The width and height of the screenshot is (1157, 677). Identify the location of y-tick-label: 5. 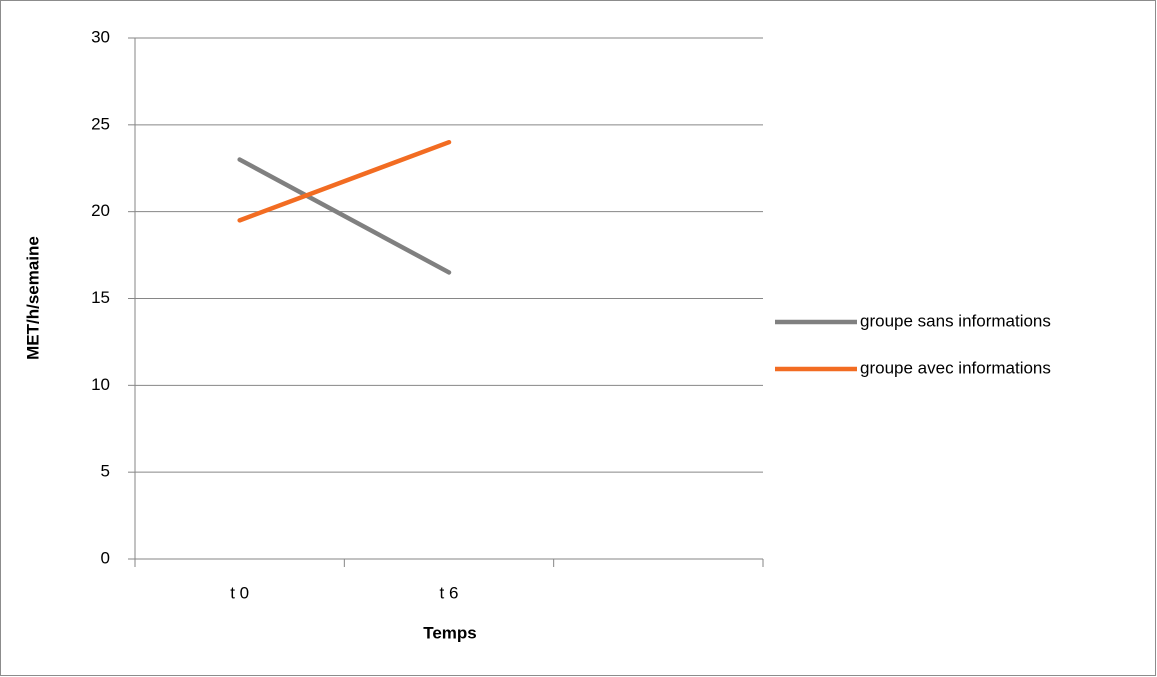
(105, 471).